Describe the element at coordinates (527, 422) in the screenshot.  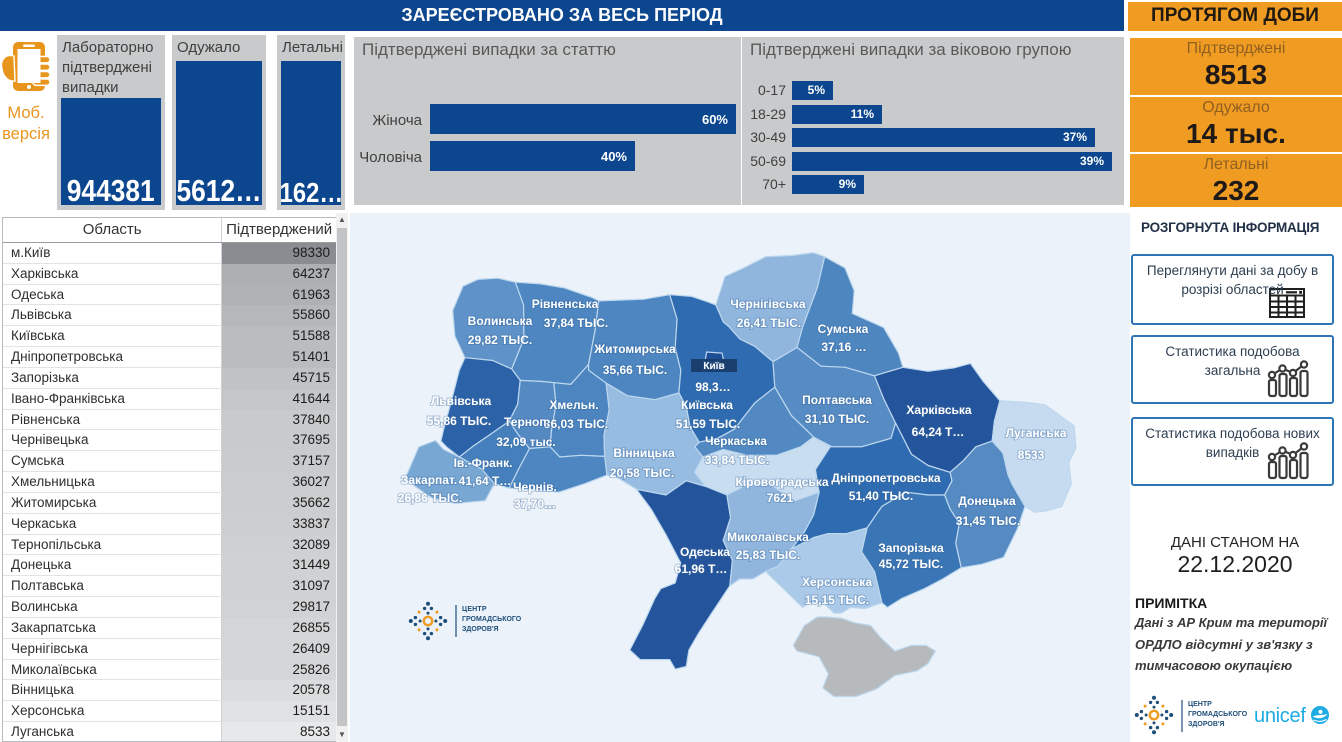
I see `svg-text: Терноп.` at that location.